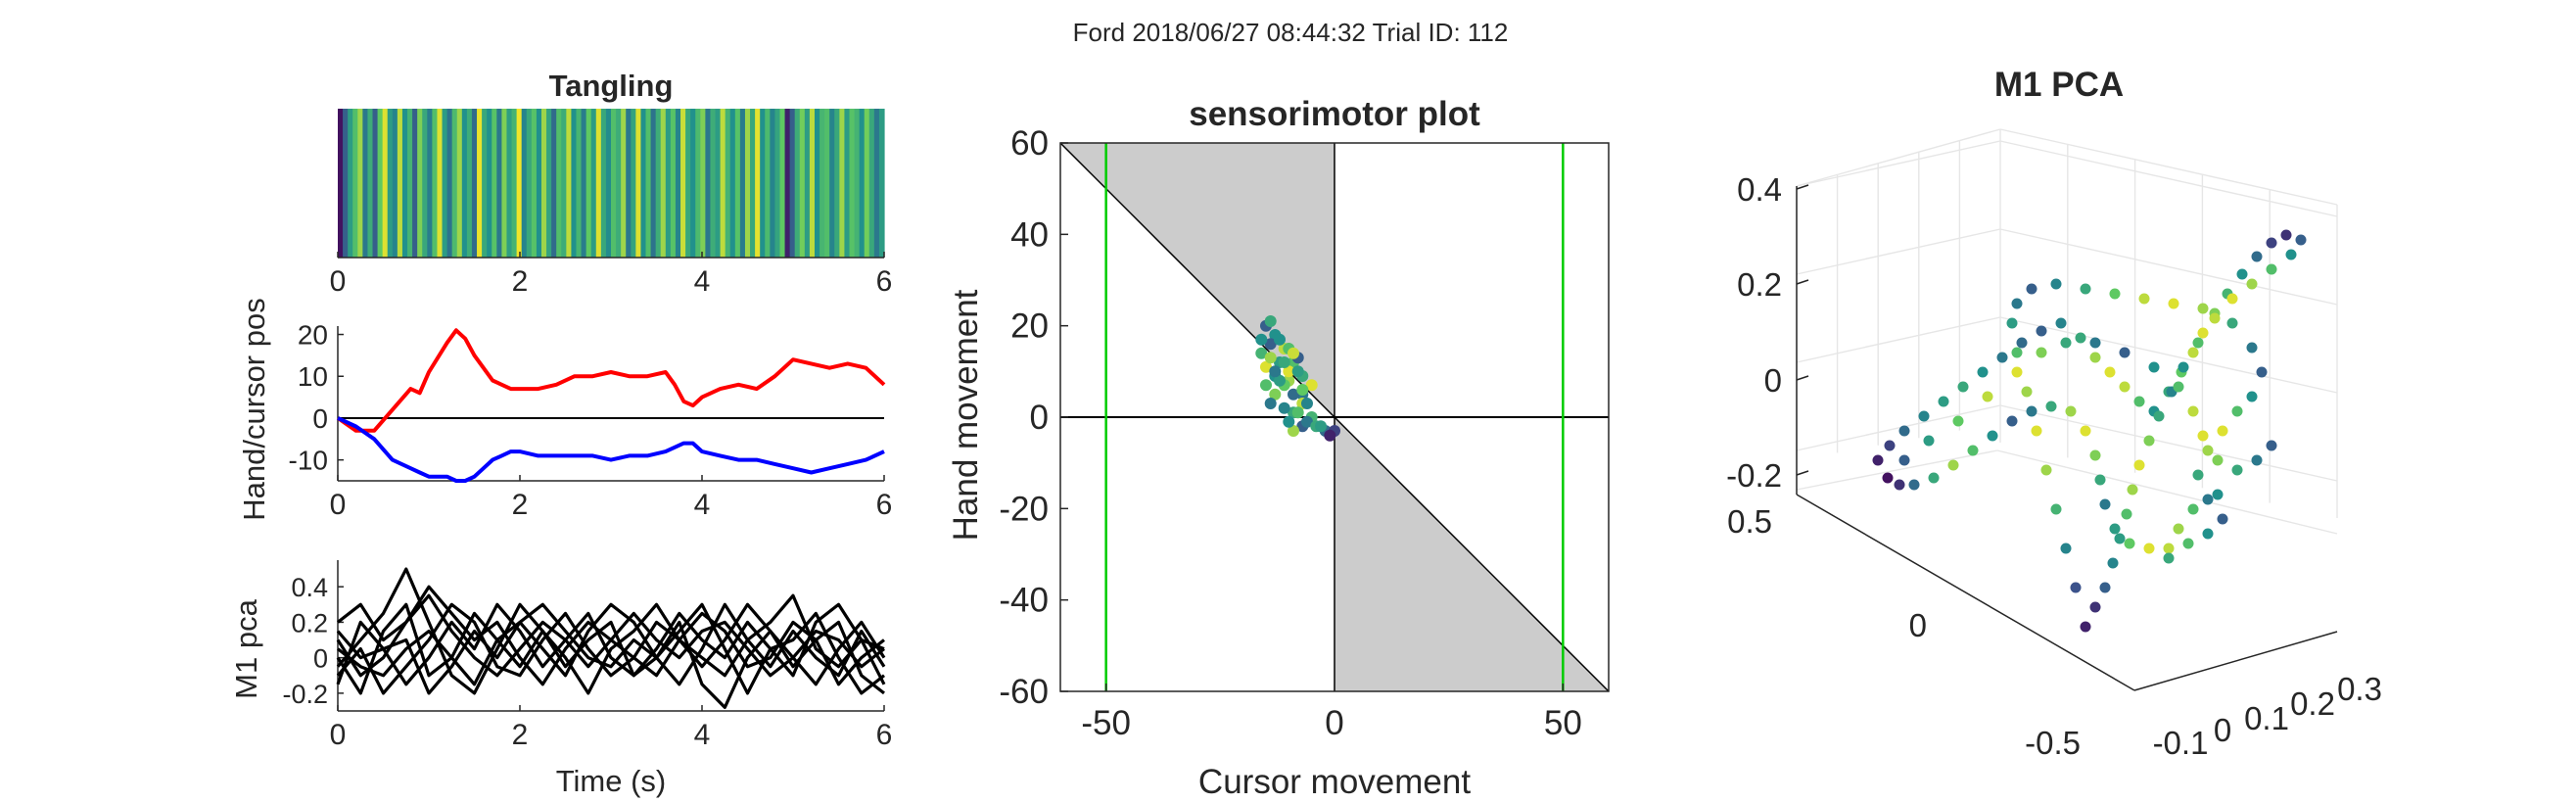  Describe the element at coordinates (1039, 418) in the screenshot. I see `y-tick-label: 0` at that location.